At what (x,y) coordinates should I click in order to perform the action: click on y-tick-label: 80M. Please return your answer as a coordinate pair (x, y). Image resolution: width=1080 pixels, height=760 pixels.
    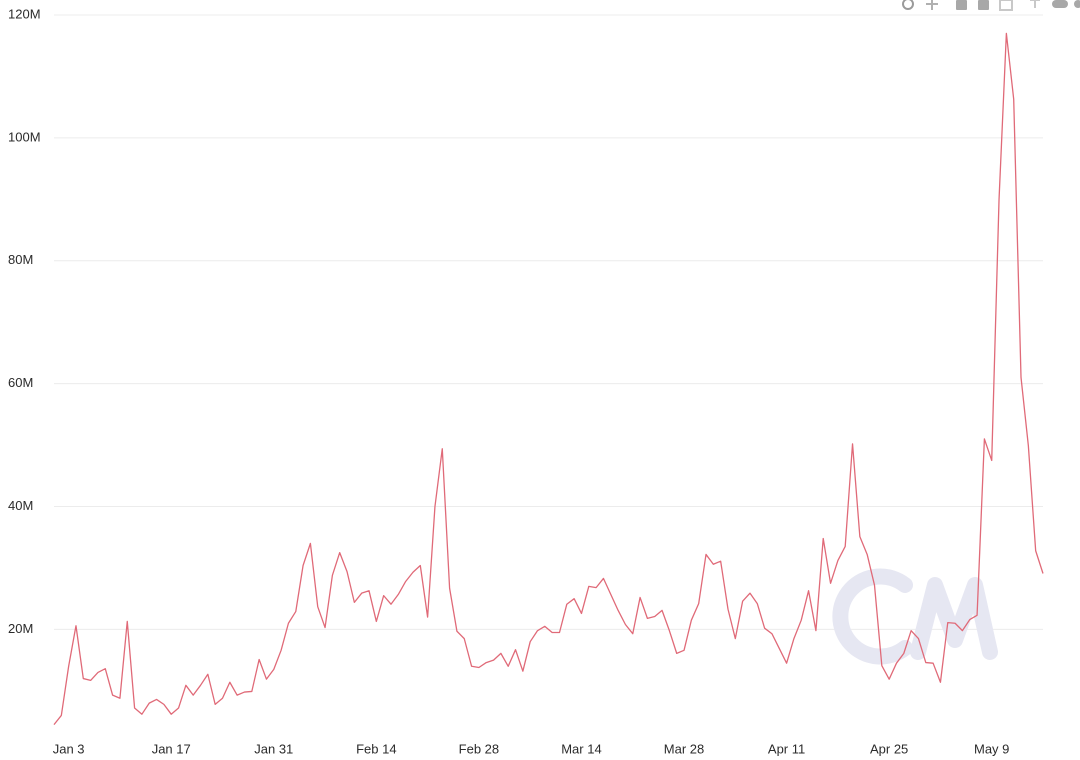
    Looking at the image, I should click on (20, 259).